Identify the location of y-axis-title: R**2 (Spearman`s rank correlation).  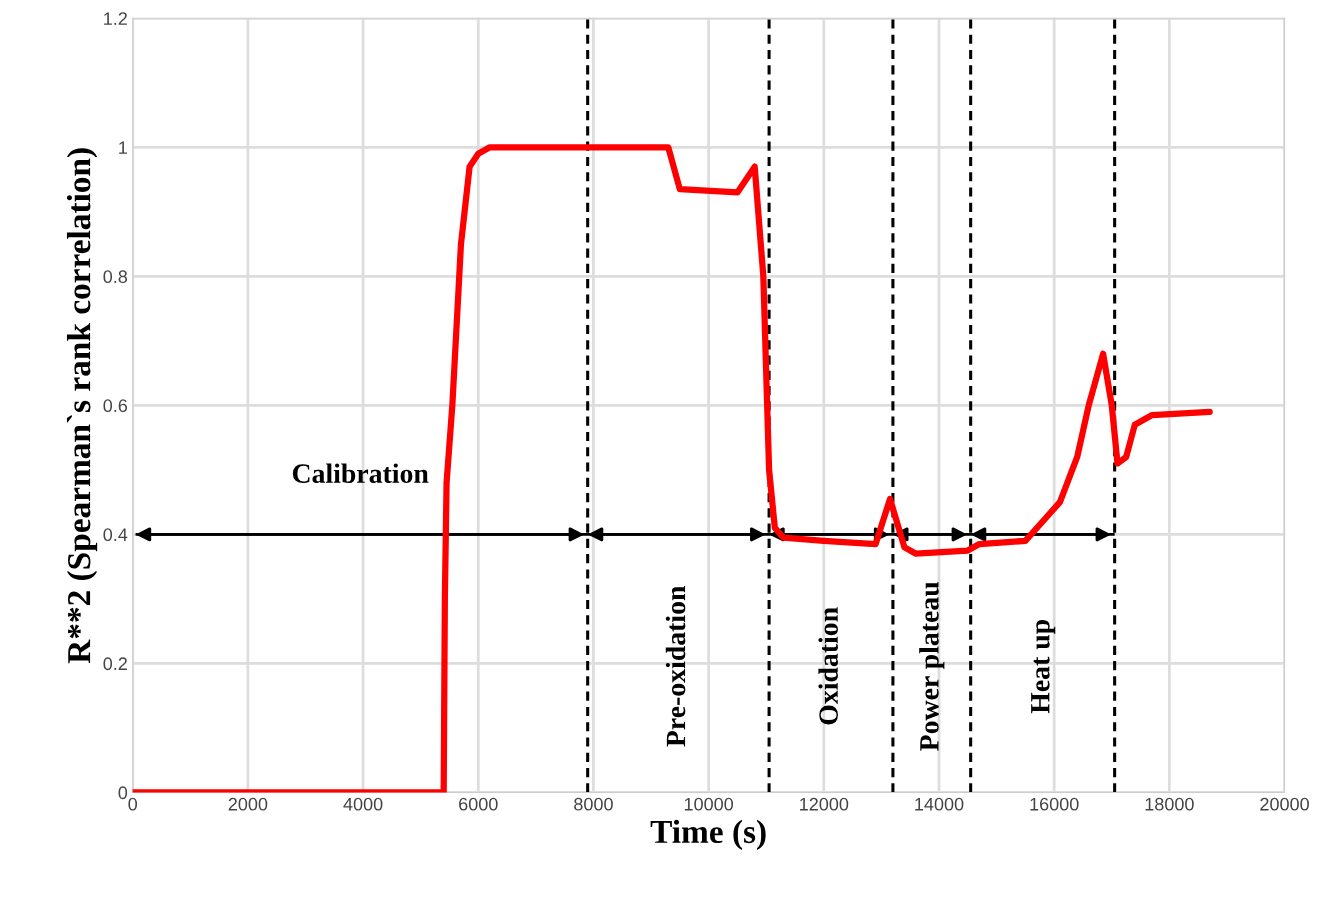
(82, 406).